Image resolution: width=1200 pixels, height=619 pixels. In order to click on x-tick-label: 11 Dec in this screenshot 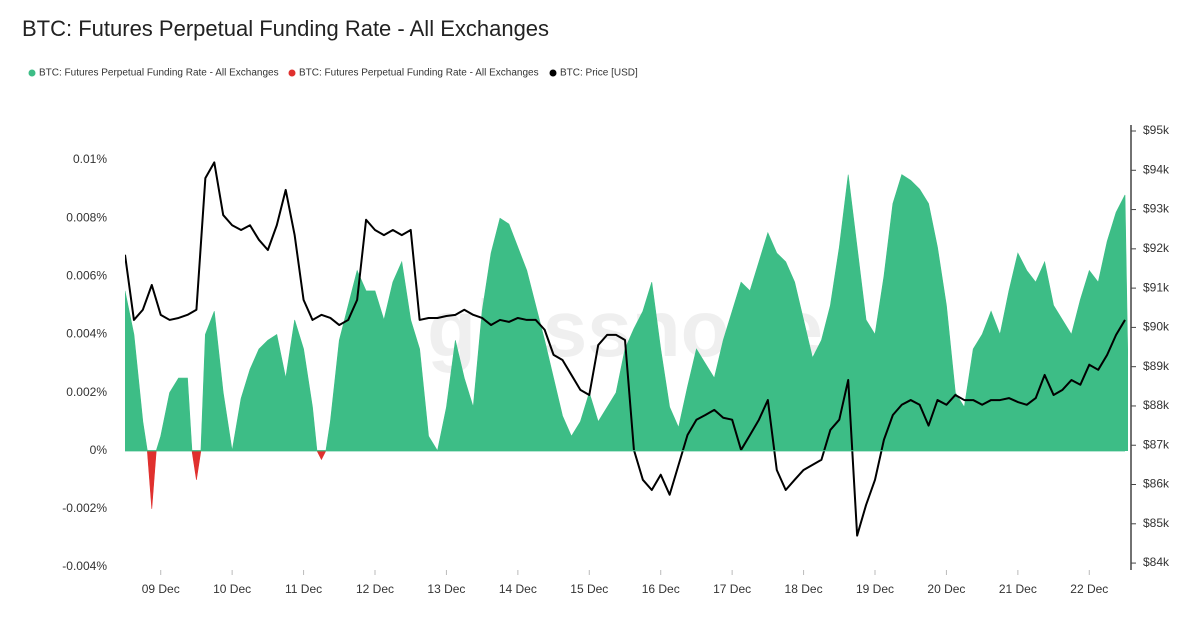, I will do `click(303, 589)`.